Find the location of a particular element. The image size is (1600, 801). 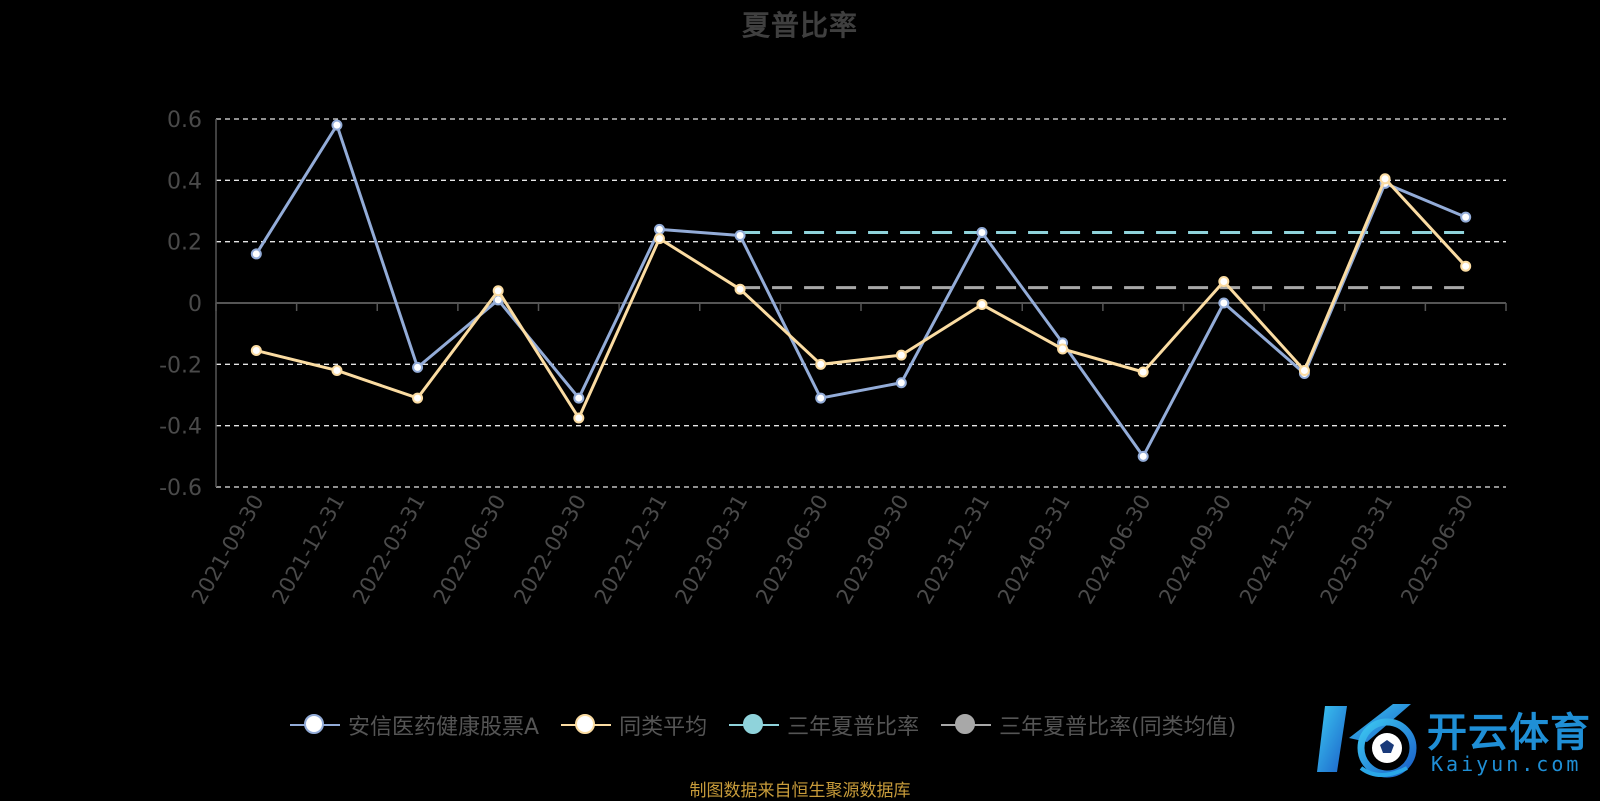

legend-marker-fund is located at coordinates (315, 725).